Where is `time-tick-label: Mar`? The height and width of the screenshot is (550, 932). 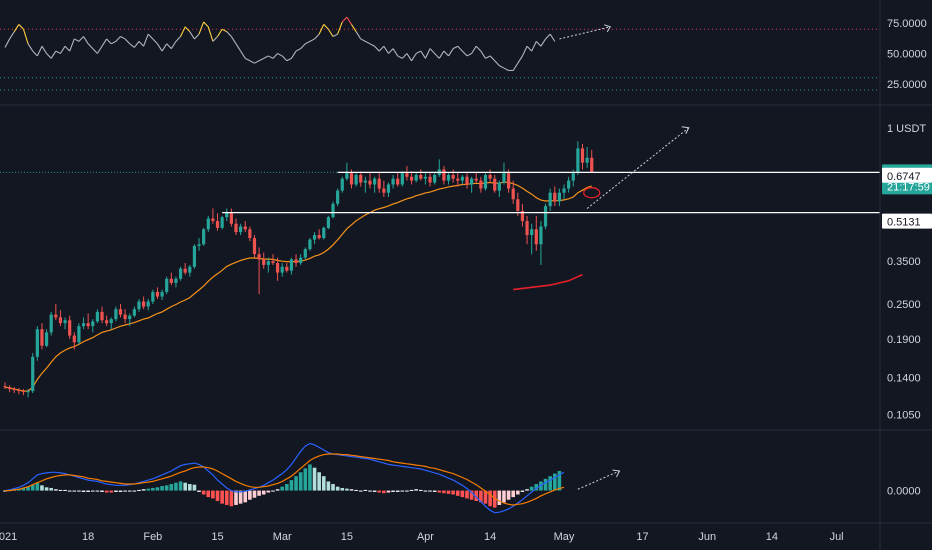 time-tick-label: Mar is located at coordinates (282, 537).